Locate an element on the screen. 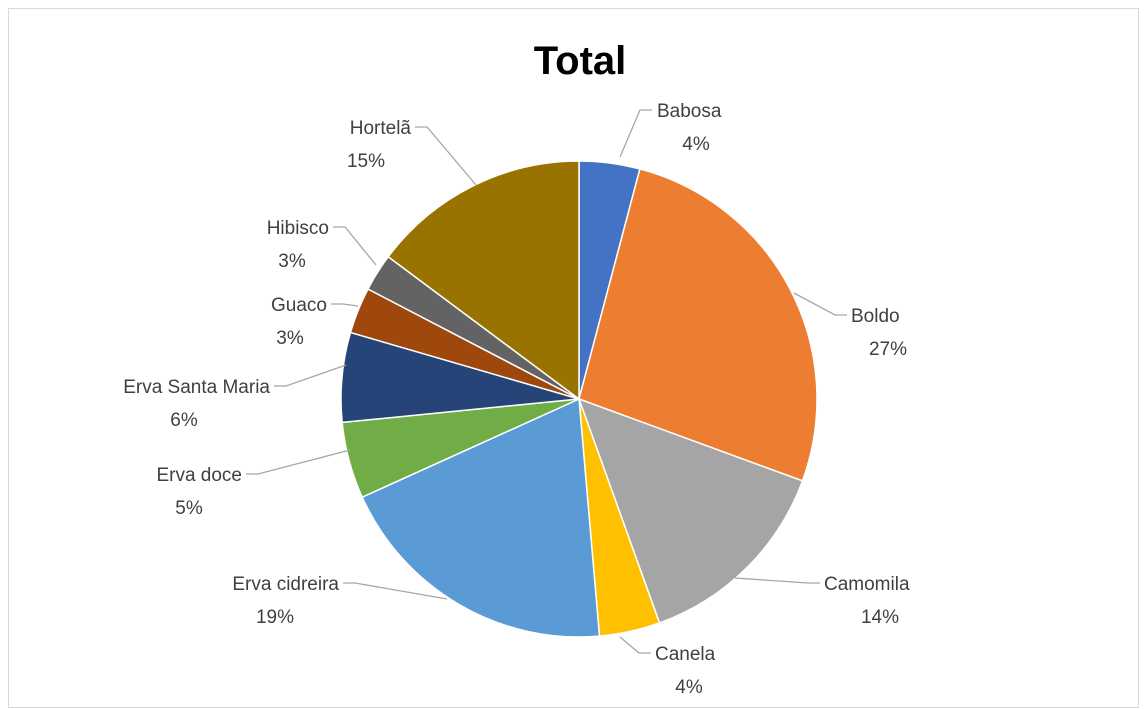 This screenshot has width=1148, height=709. chart-title: Total is located at coordinates (580, 61).